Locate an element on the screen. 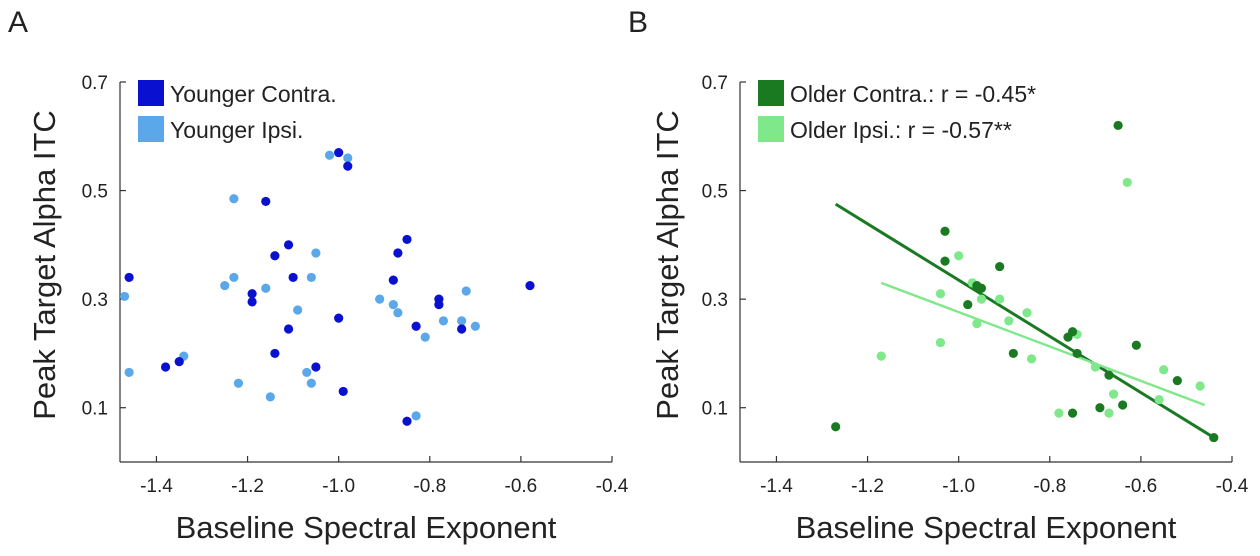  legend-label-a-1: Younger Ipsi. is located at coordinates (236, 130).